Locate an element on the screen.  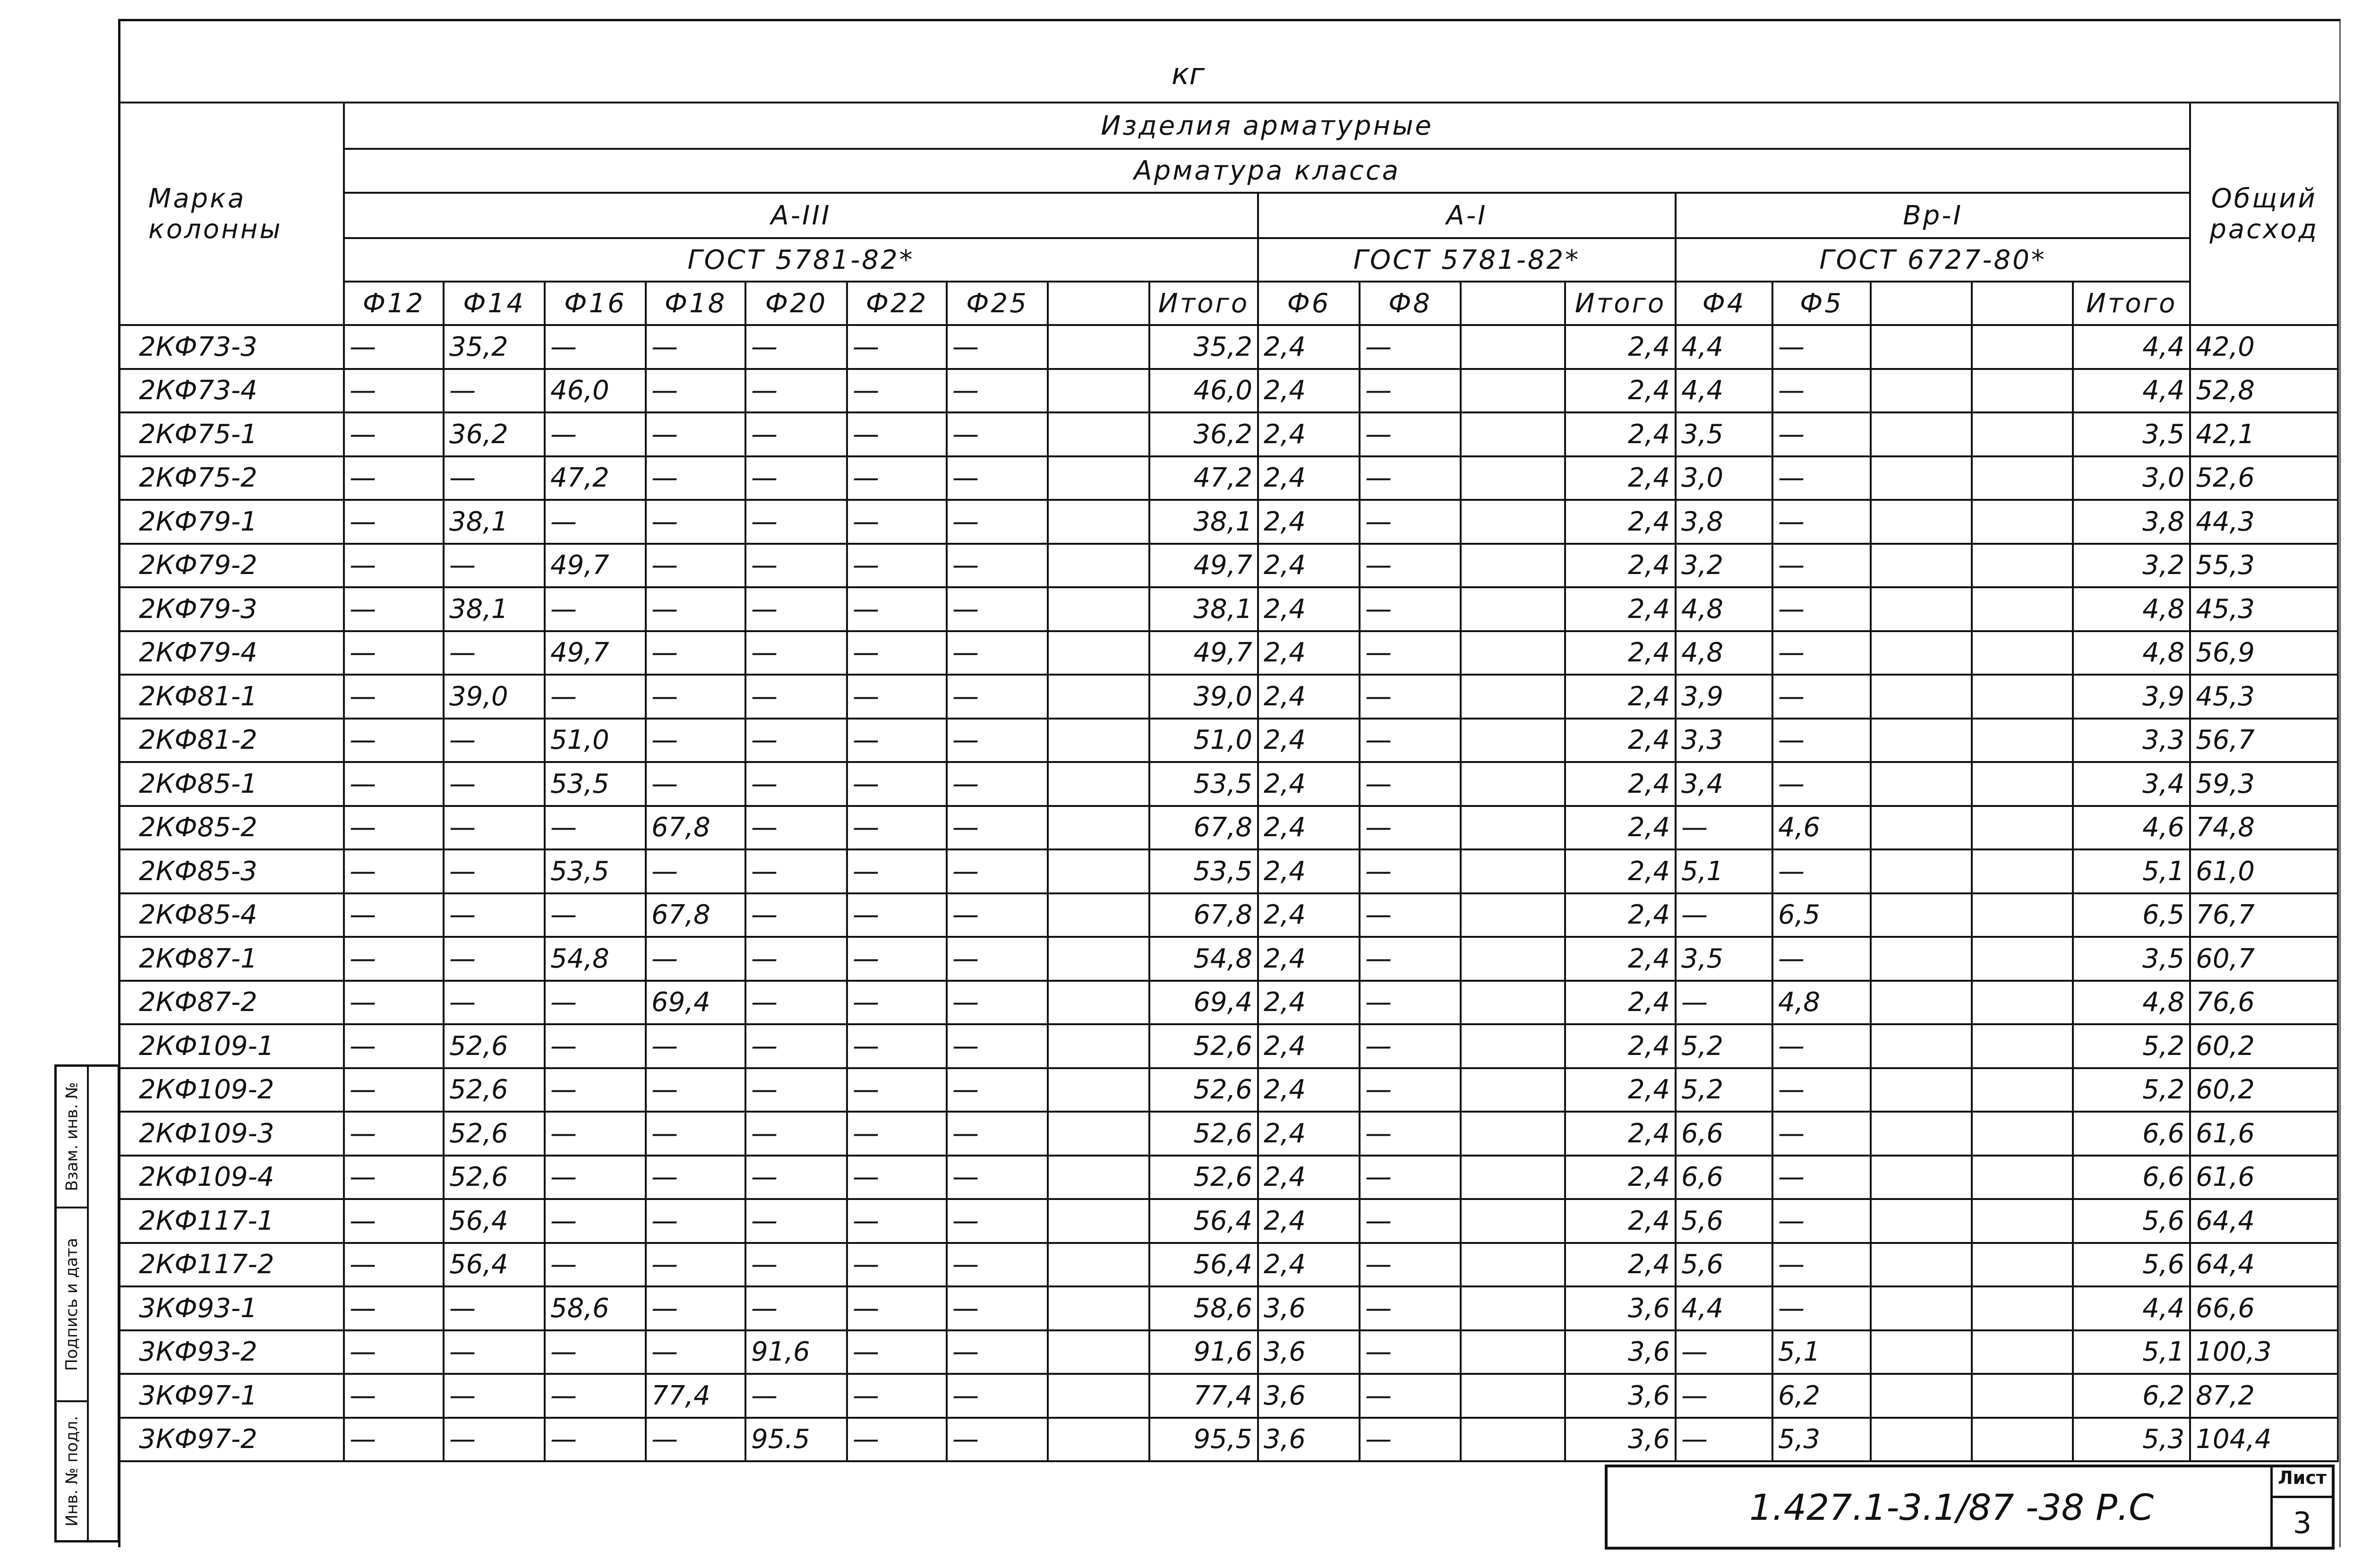
cell-bp1: 4,4 is located at coordinates (1724, 1308).